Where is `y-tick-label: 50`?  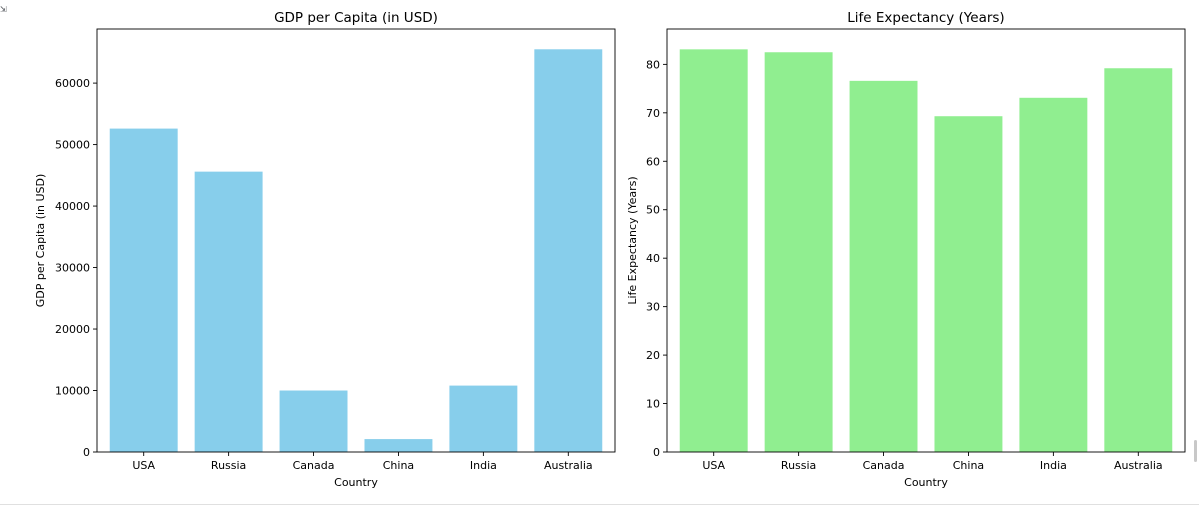
y-tick-label: 50 is located at coordinates (653, 210).